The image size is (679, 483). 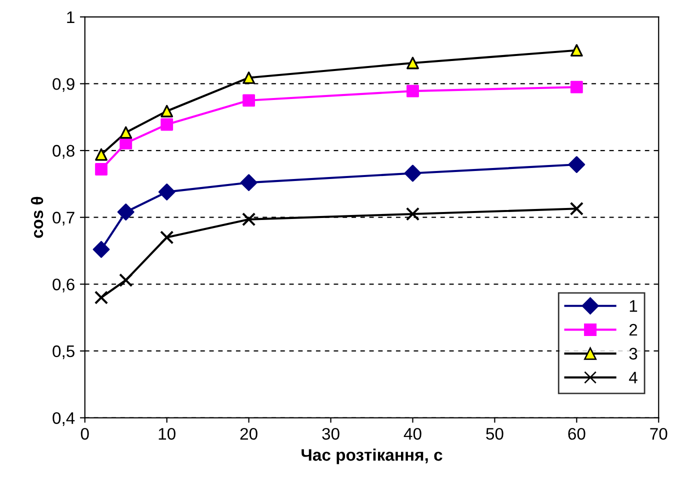 I want to click on y-tick-label: 0,8, so click(x=63, y=151).